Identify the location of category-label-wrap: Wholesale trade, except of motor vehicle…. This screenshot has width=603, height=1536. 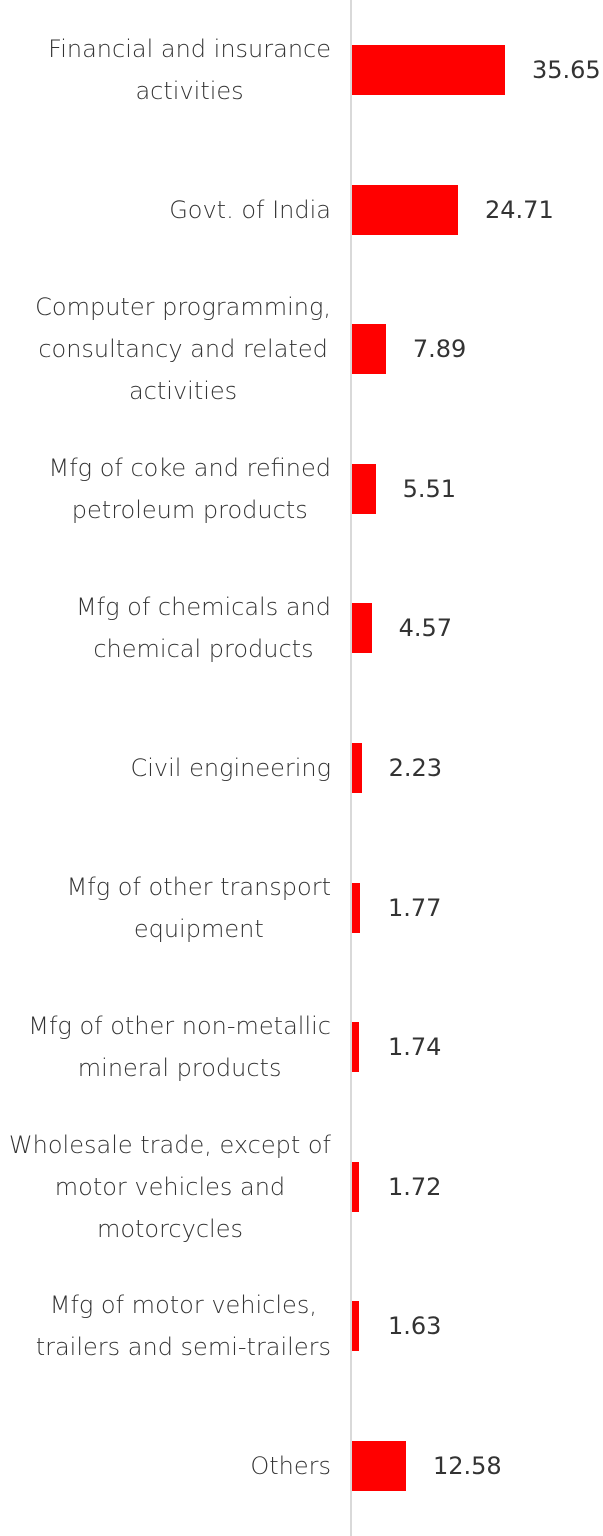
(170, 1187).